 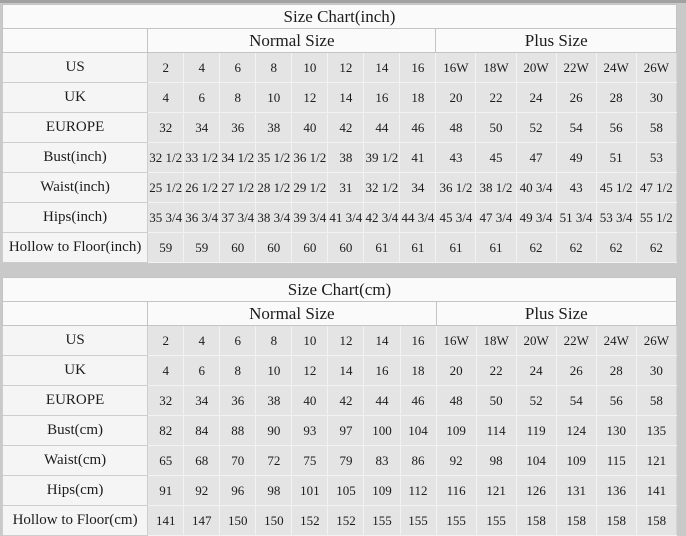 What do you see at coordinates (656, 67) in the screenshot?
I see `size-value-cell: 26W` at bounding box center [656, 67].